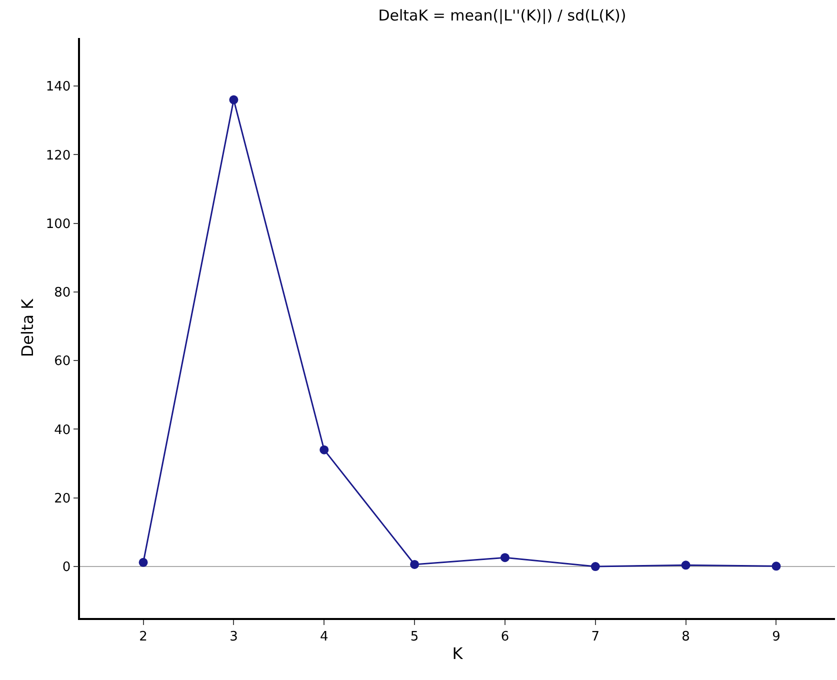 The width and height of the screenshot is (837, 680). What do you see at coordinates (595, 637) in the screenshot?
I see `x-tick-label: 7` at bounding box center [595, 637].